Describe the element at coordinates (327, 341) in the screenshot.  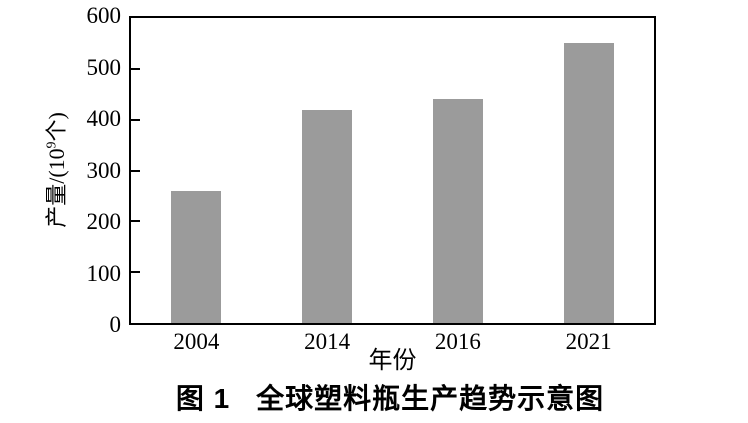
I see `x-tick-label: 2014` at that location.